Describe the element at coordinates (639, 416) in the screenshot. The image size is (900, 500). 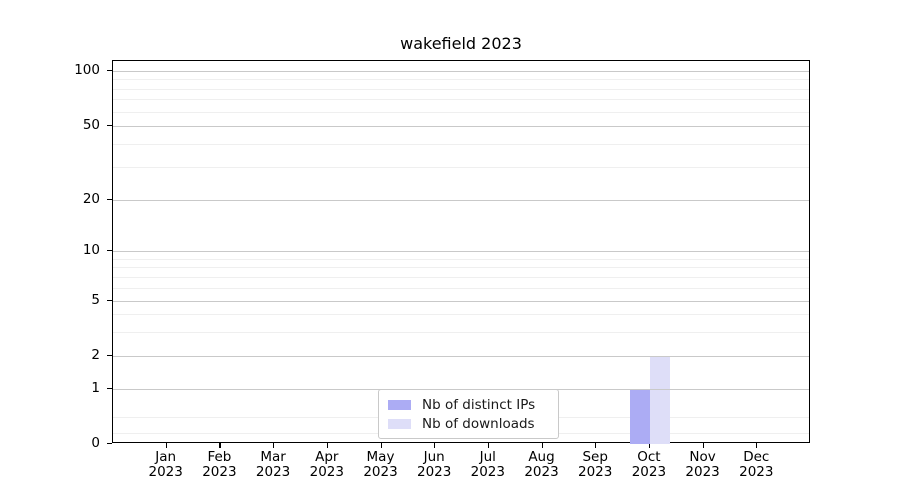
I see `bar-nb-of-distinct-ips-oct` at that location.